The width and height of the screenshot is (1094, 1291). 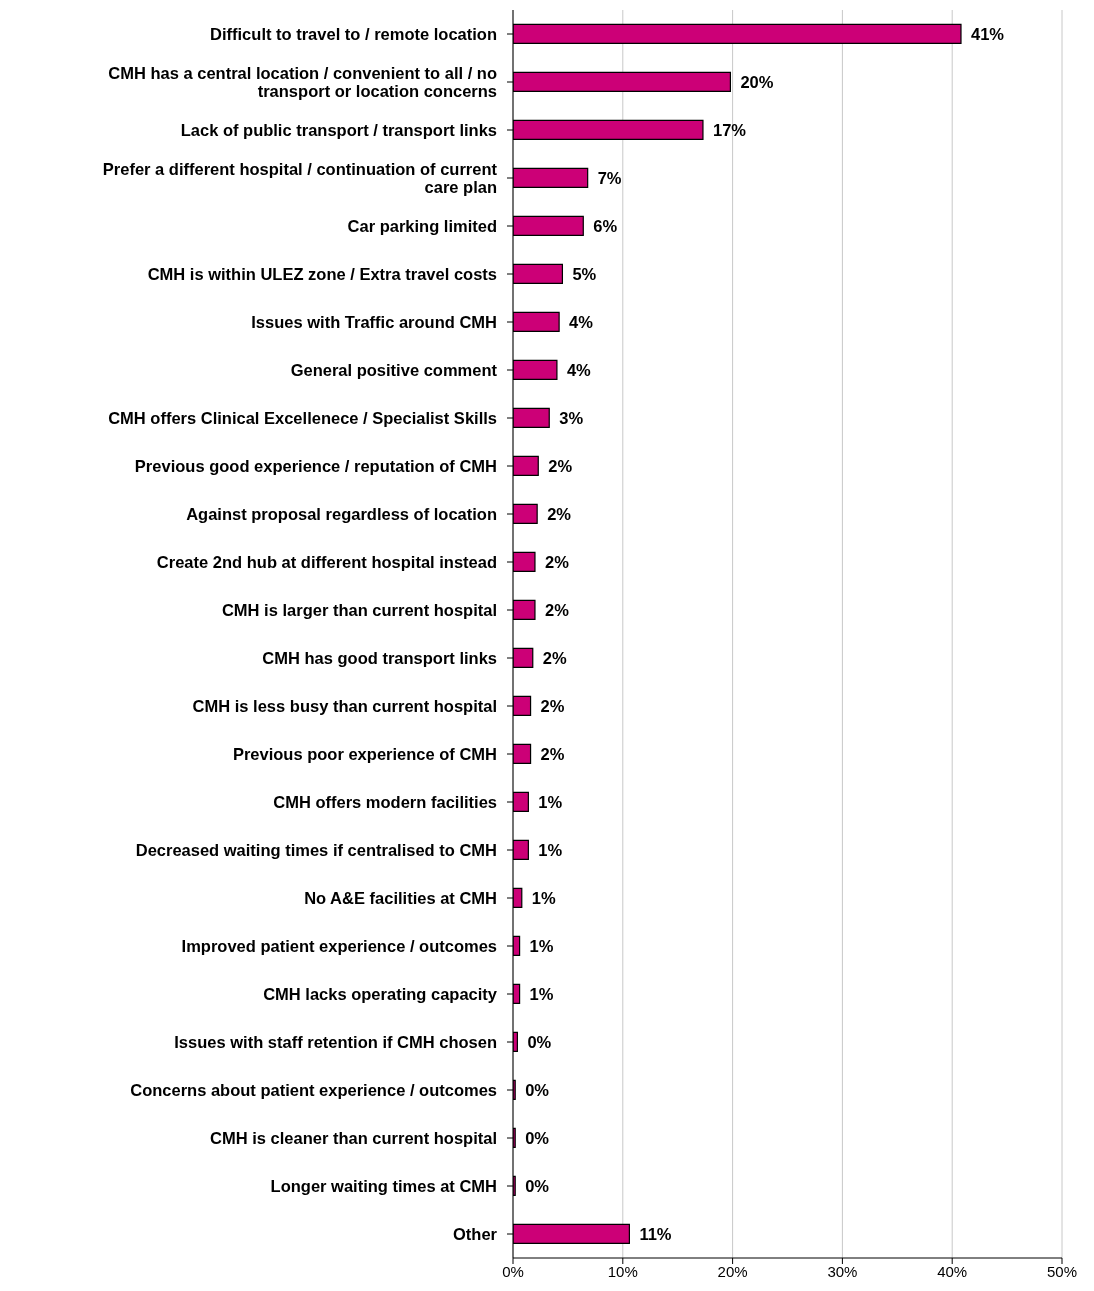 What do you see at coordinates (315, 466) in the screenshot?
I see `y-tick-label: Previous good experience / reputation of CMH` at bounding box center [315, 466].